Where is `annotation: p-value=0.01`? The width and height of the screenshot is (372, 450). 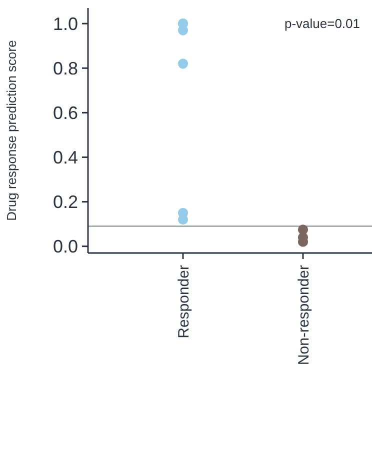 annotation: p-value=0.01 is located at coordinates (322, 23).